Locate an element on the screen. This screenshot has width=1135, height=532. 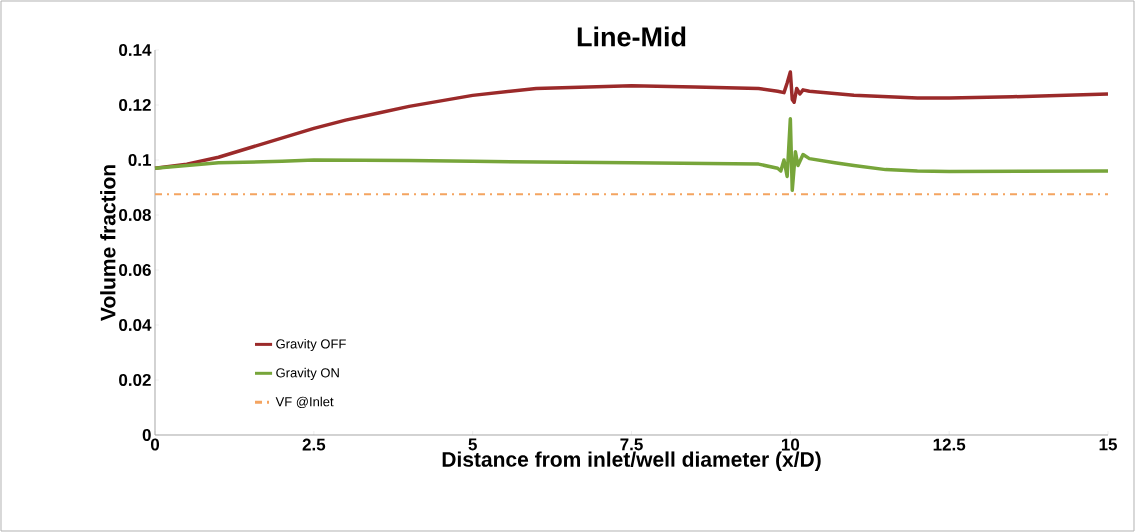
x-tick-label: 2.5 is located at coordinates (314, 444).